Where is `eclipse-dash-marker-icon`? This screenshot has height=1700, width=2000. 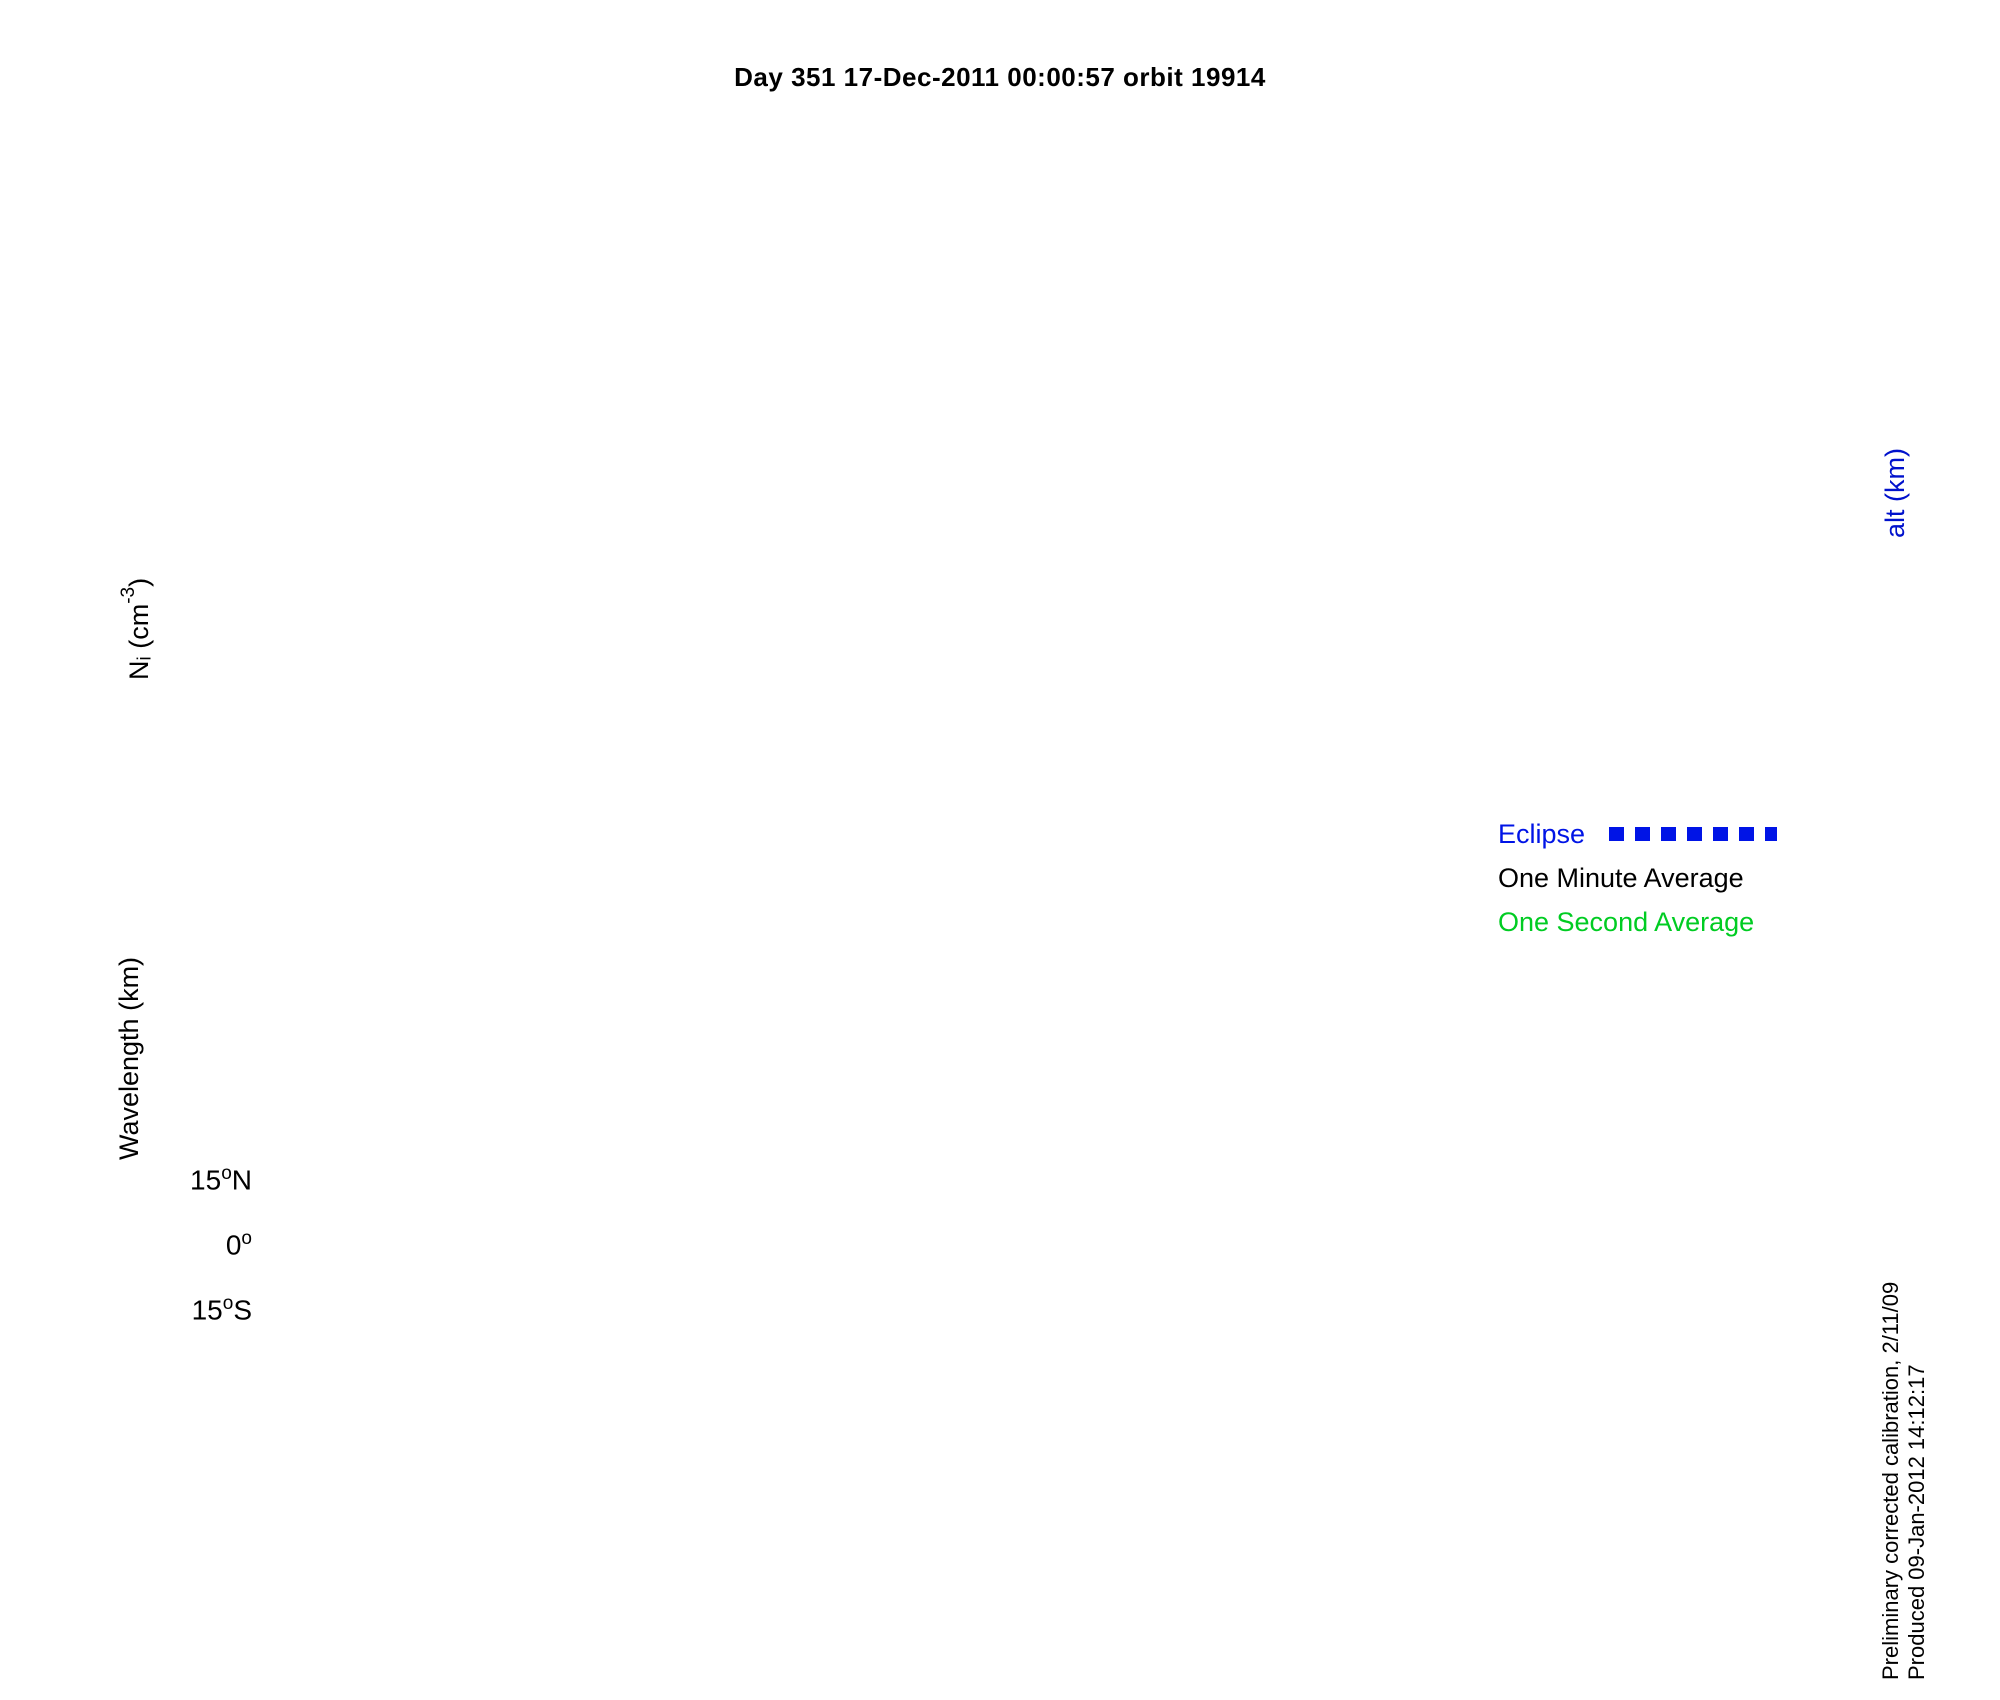 eclipse-dash-marker-icon is located at coordinates (1693, 834).